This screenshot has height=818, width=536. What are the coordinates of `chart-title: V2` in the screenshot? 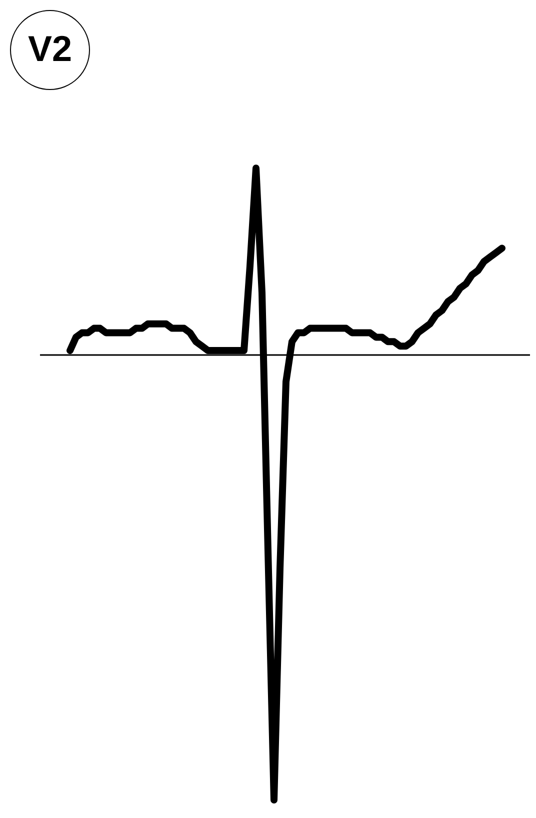 It's located at (50, 49).